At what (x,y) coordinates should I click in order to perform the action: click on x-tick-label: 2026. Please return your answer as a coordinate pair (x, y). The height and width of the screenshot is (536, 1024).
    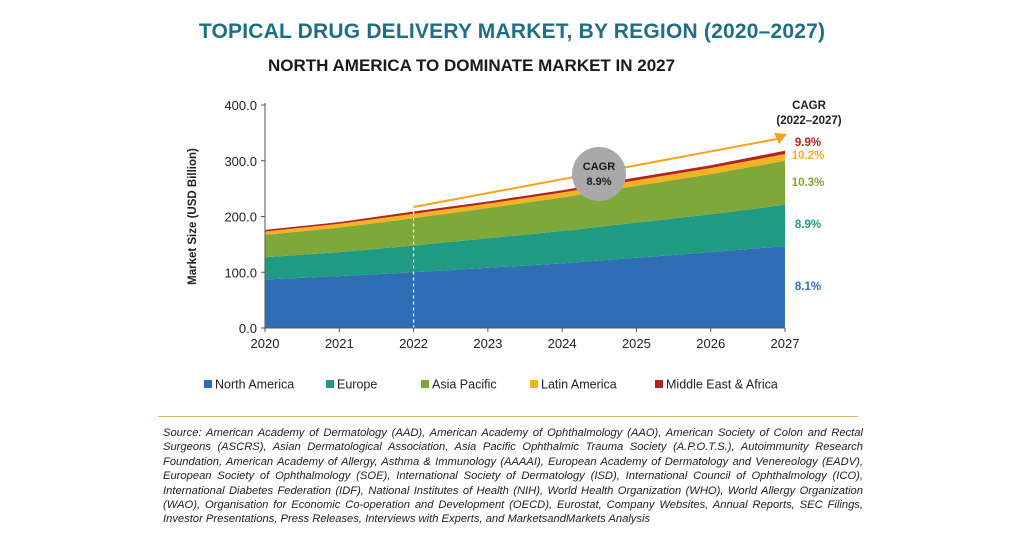
    Looking at the image, I should click on (710, 343).